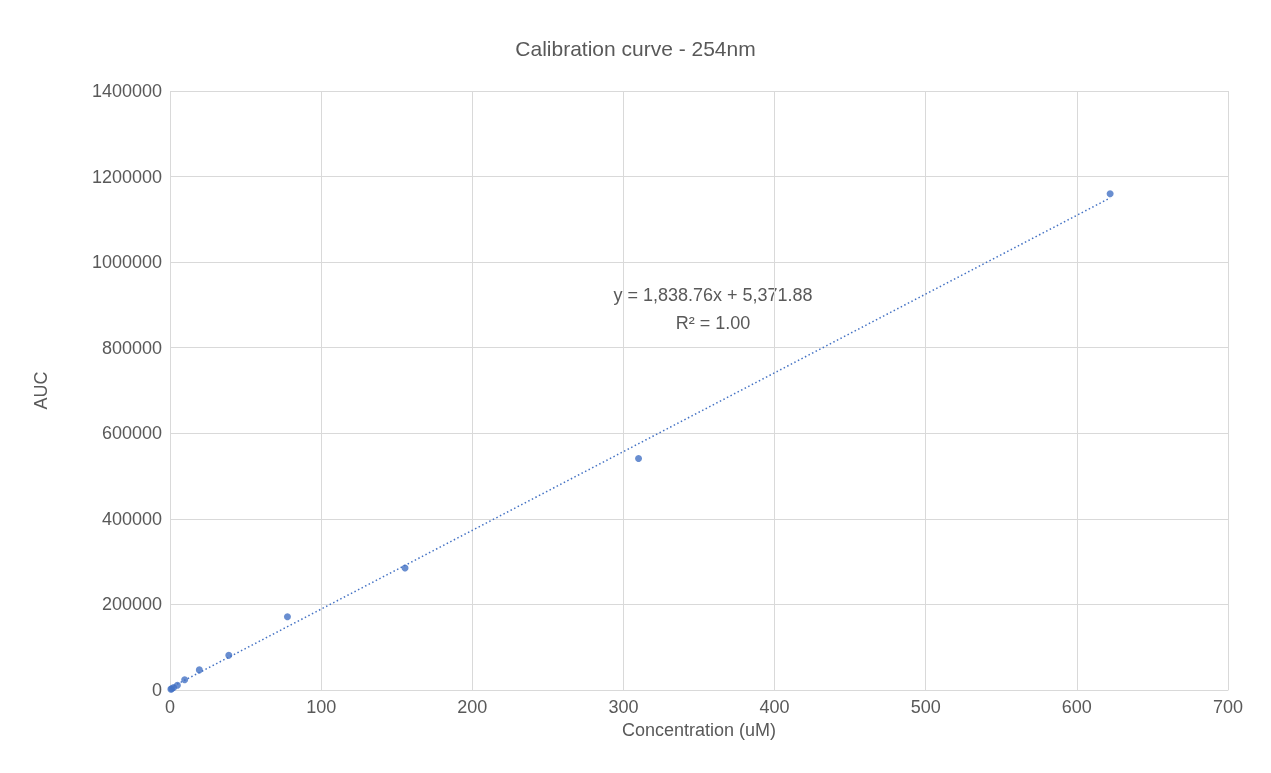  What do you see at coordinates (41, 390) in the screenshot?
I see `y-axis-title: AUC` at bounding box center [41, 390].